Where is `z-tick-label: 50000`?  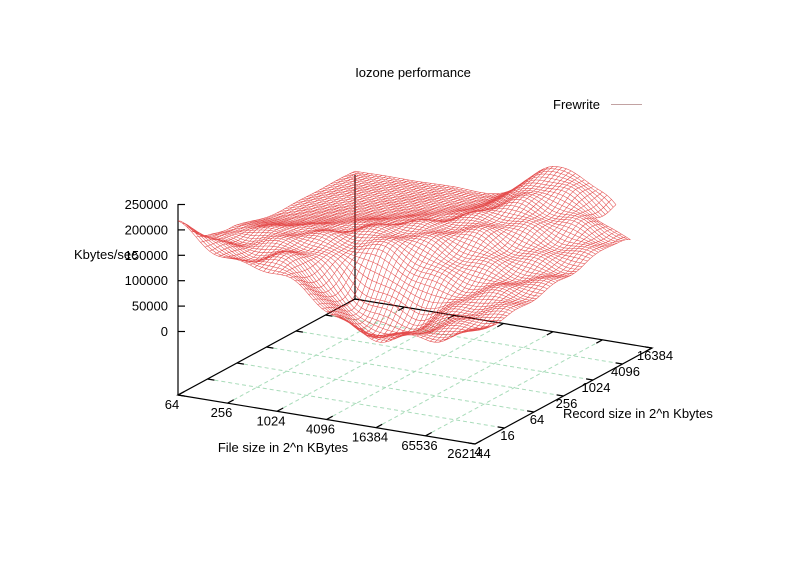
z-tick-label: 50000 is located at coordinates (150, 306).